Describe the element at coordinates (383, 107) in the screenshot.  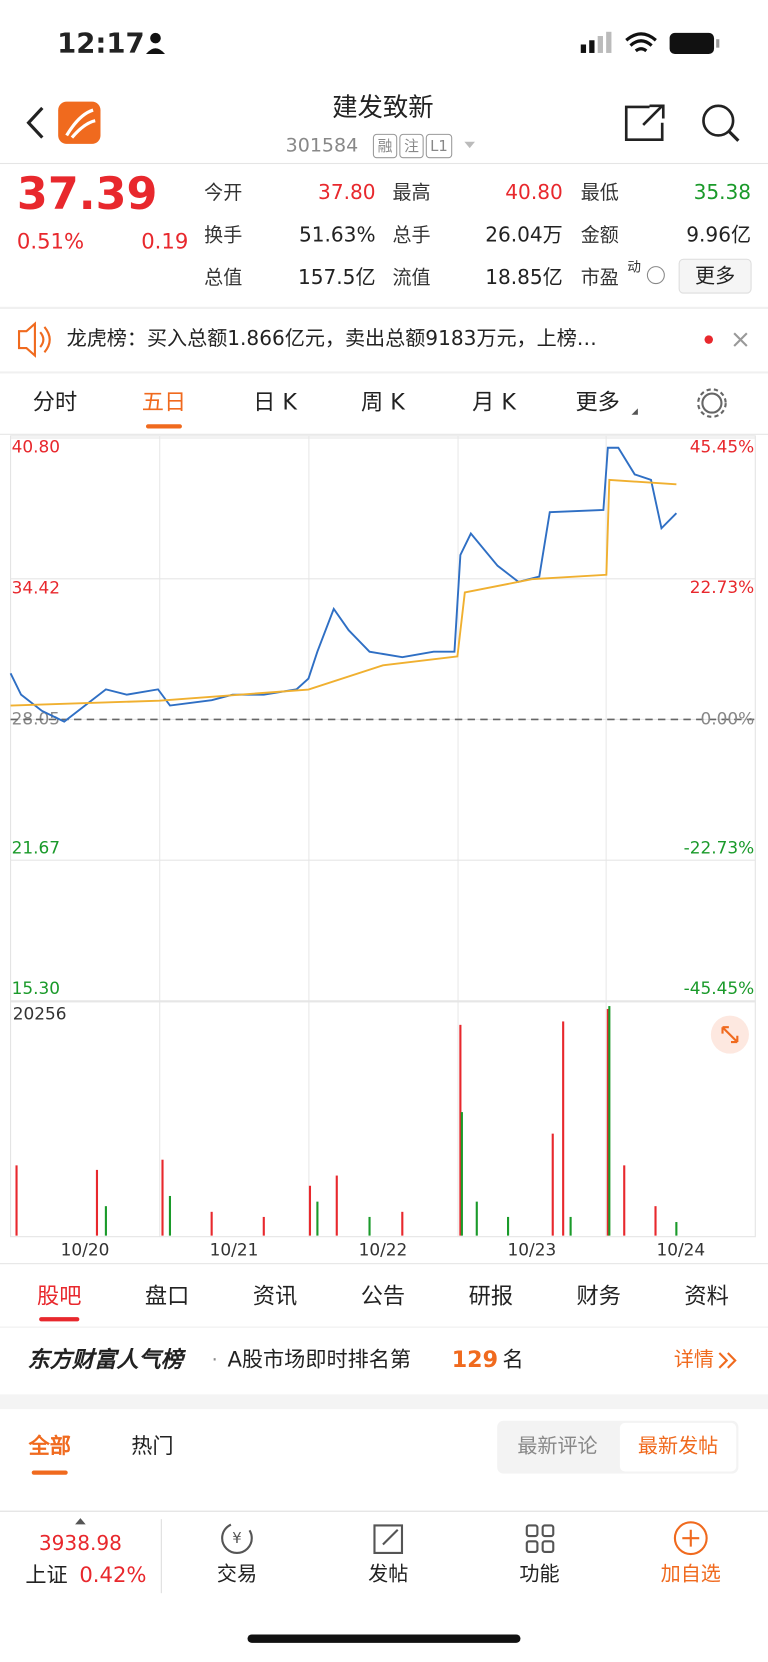
I see `stock-name: 建发致新` at that location.